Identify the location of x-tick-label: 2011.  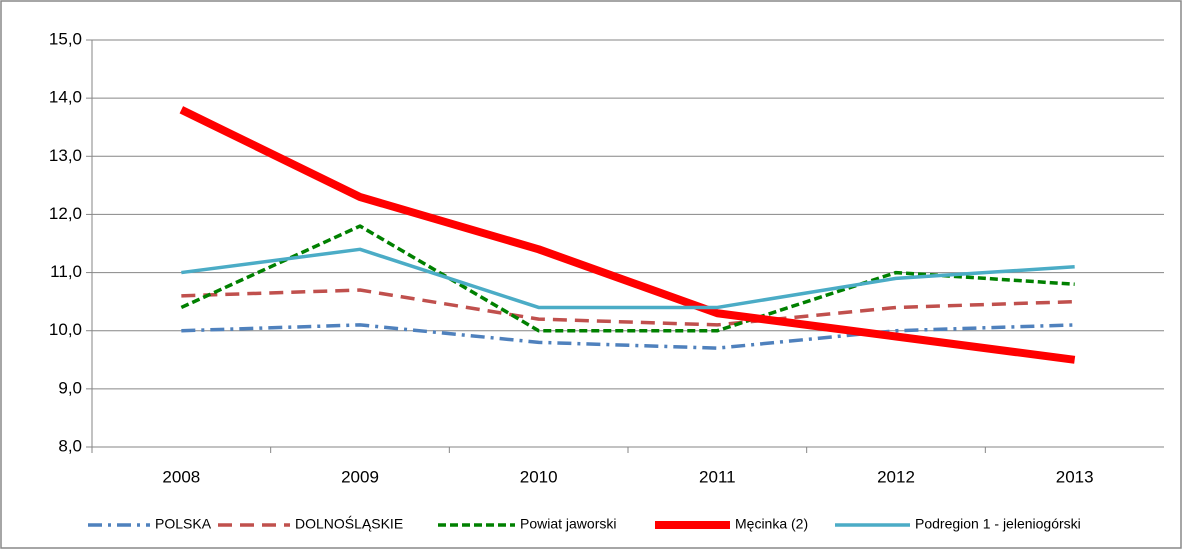
(717, 476).